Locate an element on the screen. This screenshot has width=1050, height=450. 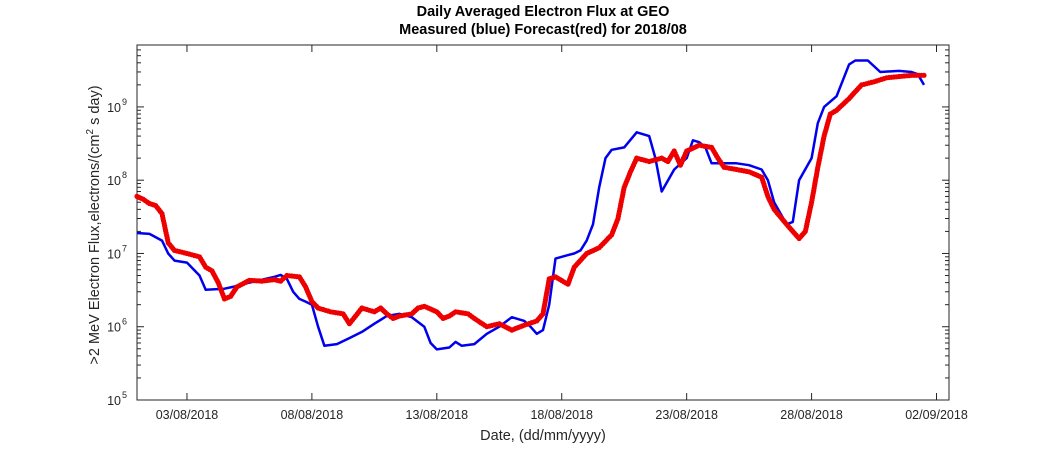
y-tick-exponent: 6 is located at coordinates (124, 322).